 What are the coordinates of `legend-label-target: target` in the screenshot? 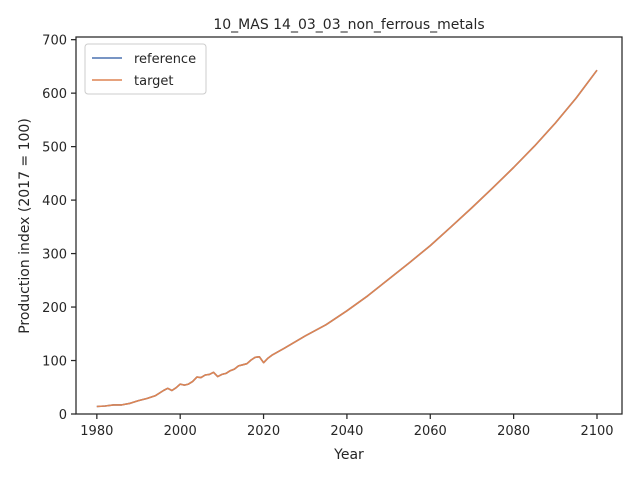 It's located at (154, 81).